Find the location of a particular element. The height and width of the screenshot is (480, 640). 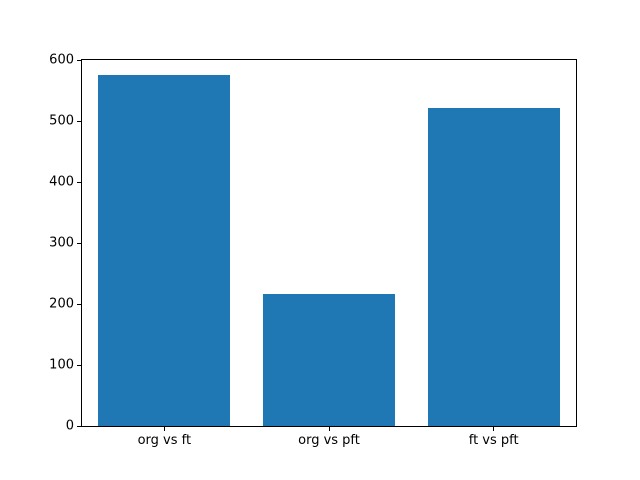

y-axis-tick-label: 0 is located at coordinates (69, 426).